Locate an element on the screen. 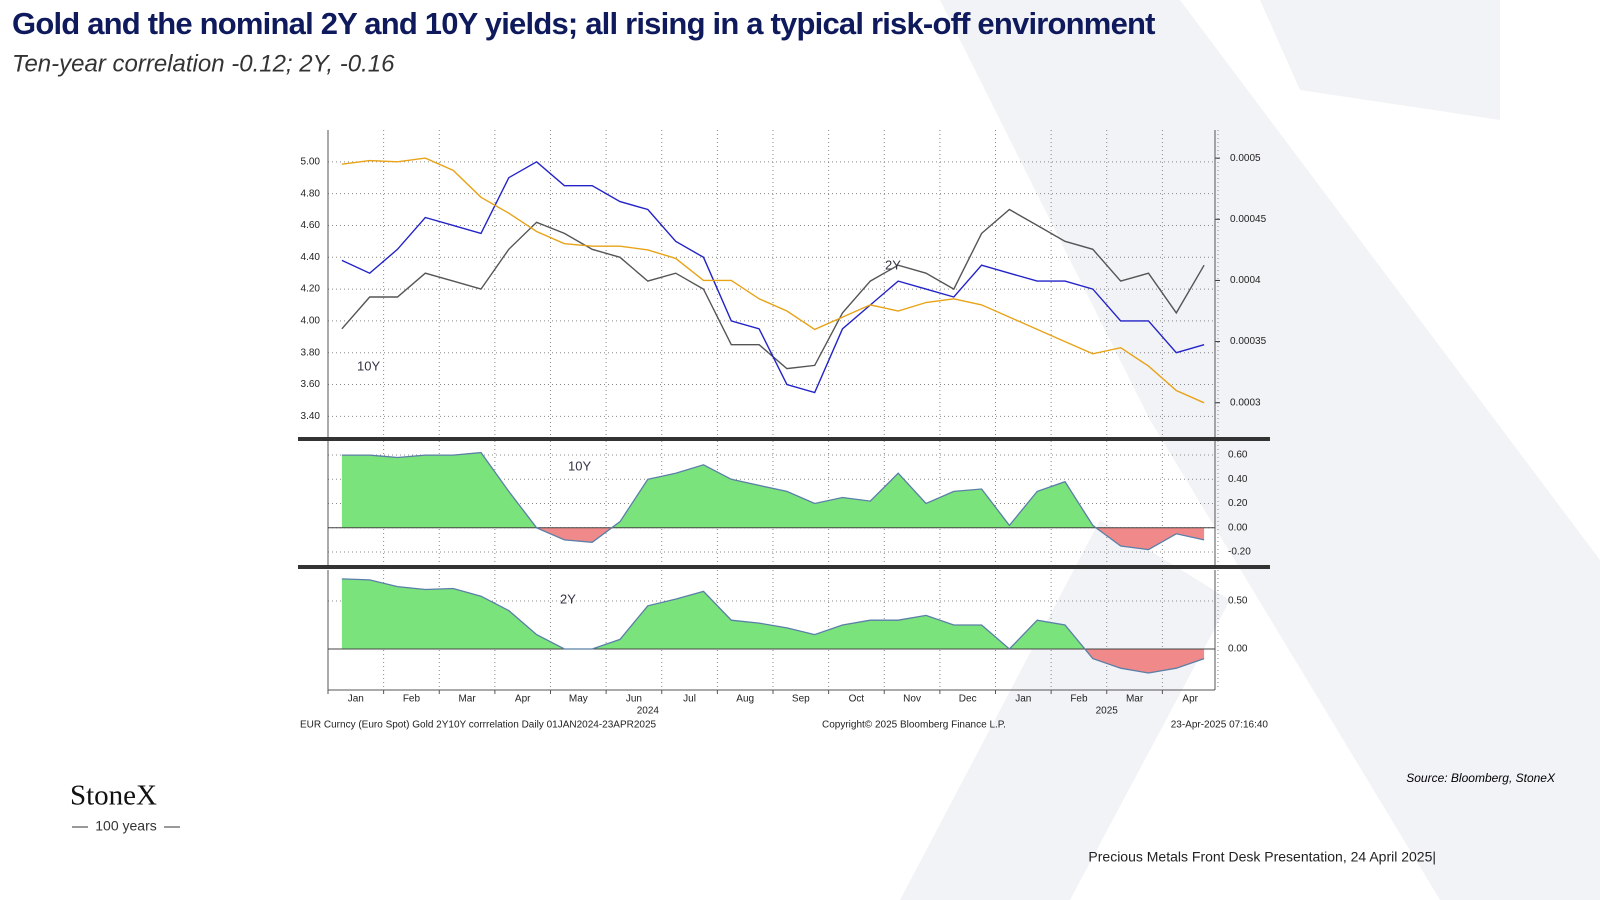 The height and width of the screenshot is (900, 1600). x-tick-label: Jun is located at coordinates (634, 699).